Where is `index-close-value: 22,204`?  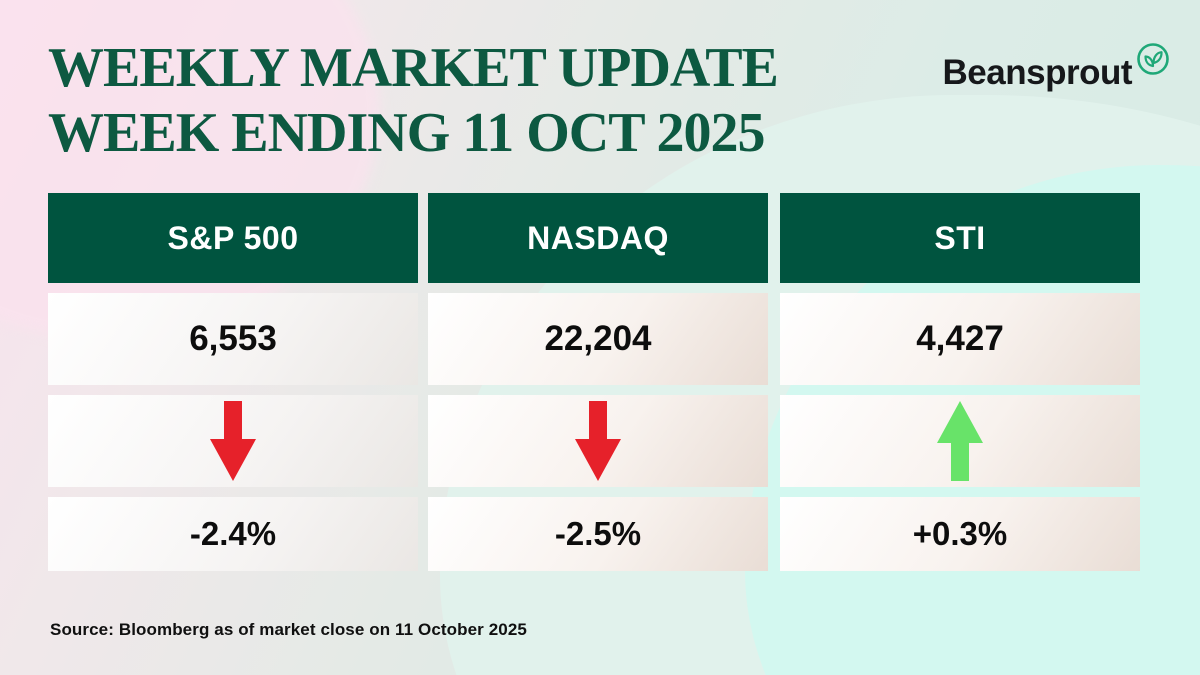 index-close-value: 22,204 is located at coordinates (598, 338).